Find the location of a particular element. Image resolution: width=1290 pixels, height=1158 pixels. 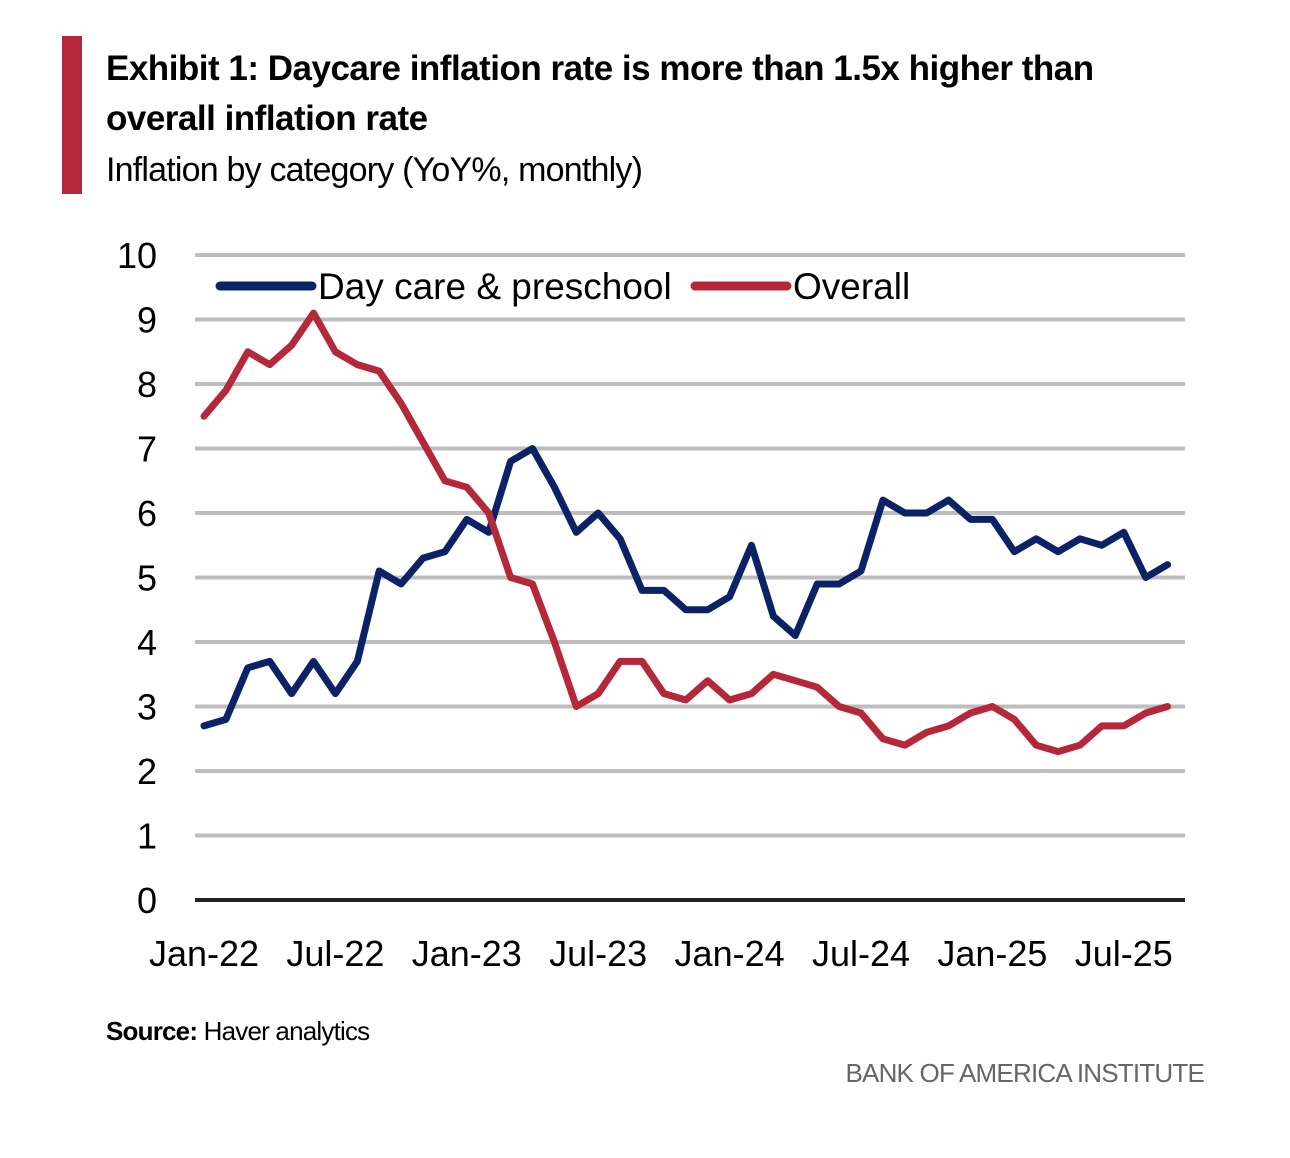

x-tick-label: Jan-23 is located at coordinates (467, 953).